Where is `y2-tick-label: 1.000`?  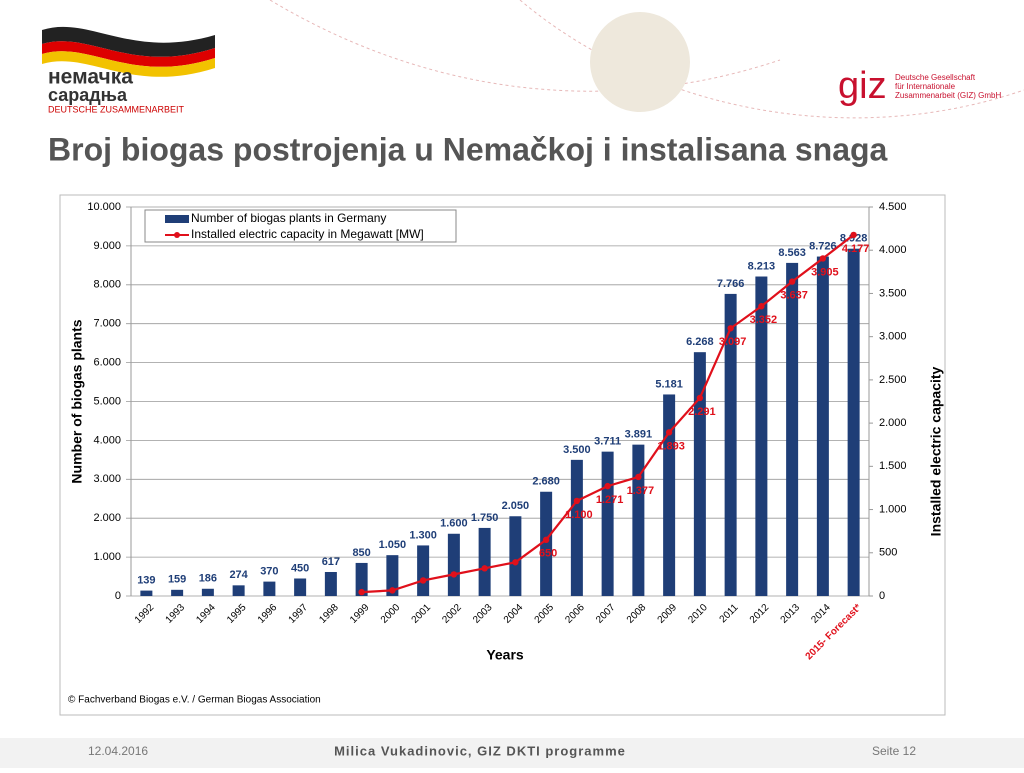
y2-tick-label: 1.000 is located at coordinates (893, 509).